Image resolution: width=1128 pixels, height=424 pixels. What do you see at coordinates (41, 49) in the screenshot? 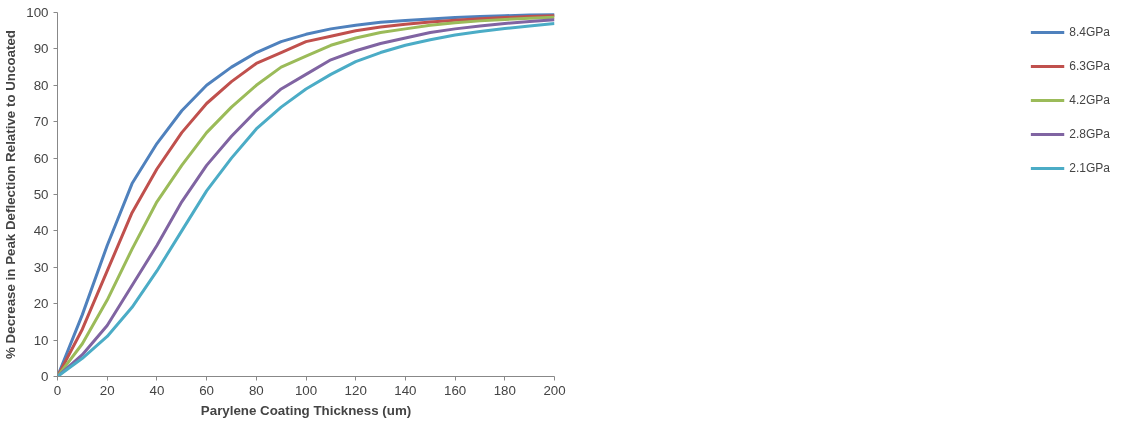
I see `y-tick-label: 90` at bounding box center [41, 49].